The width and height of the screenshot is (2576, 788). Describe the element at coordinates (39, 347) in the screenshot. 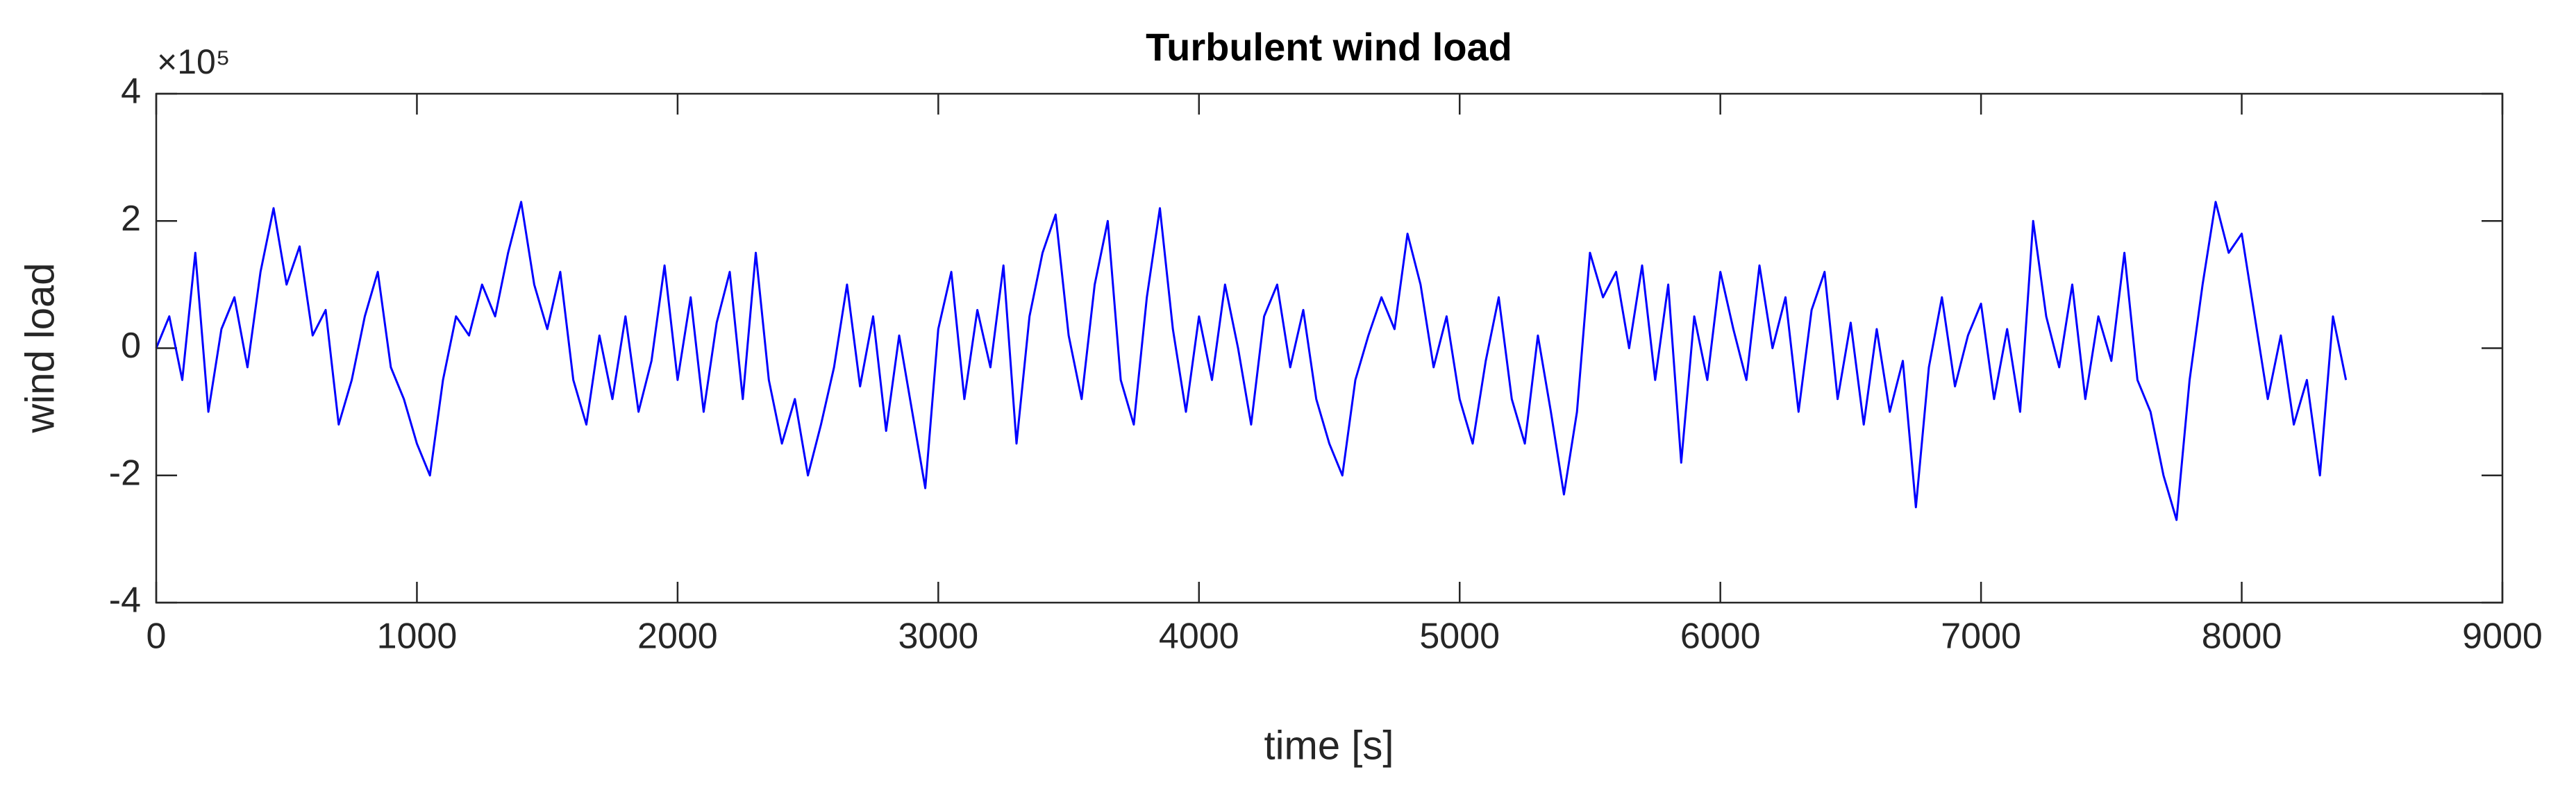

I see `y-axis-label: wind load` at that location.